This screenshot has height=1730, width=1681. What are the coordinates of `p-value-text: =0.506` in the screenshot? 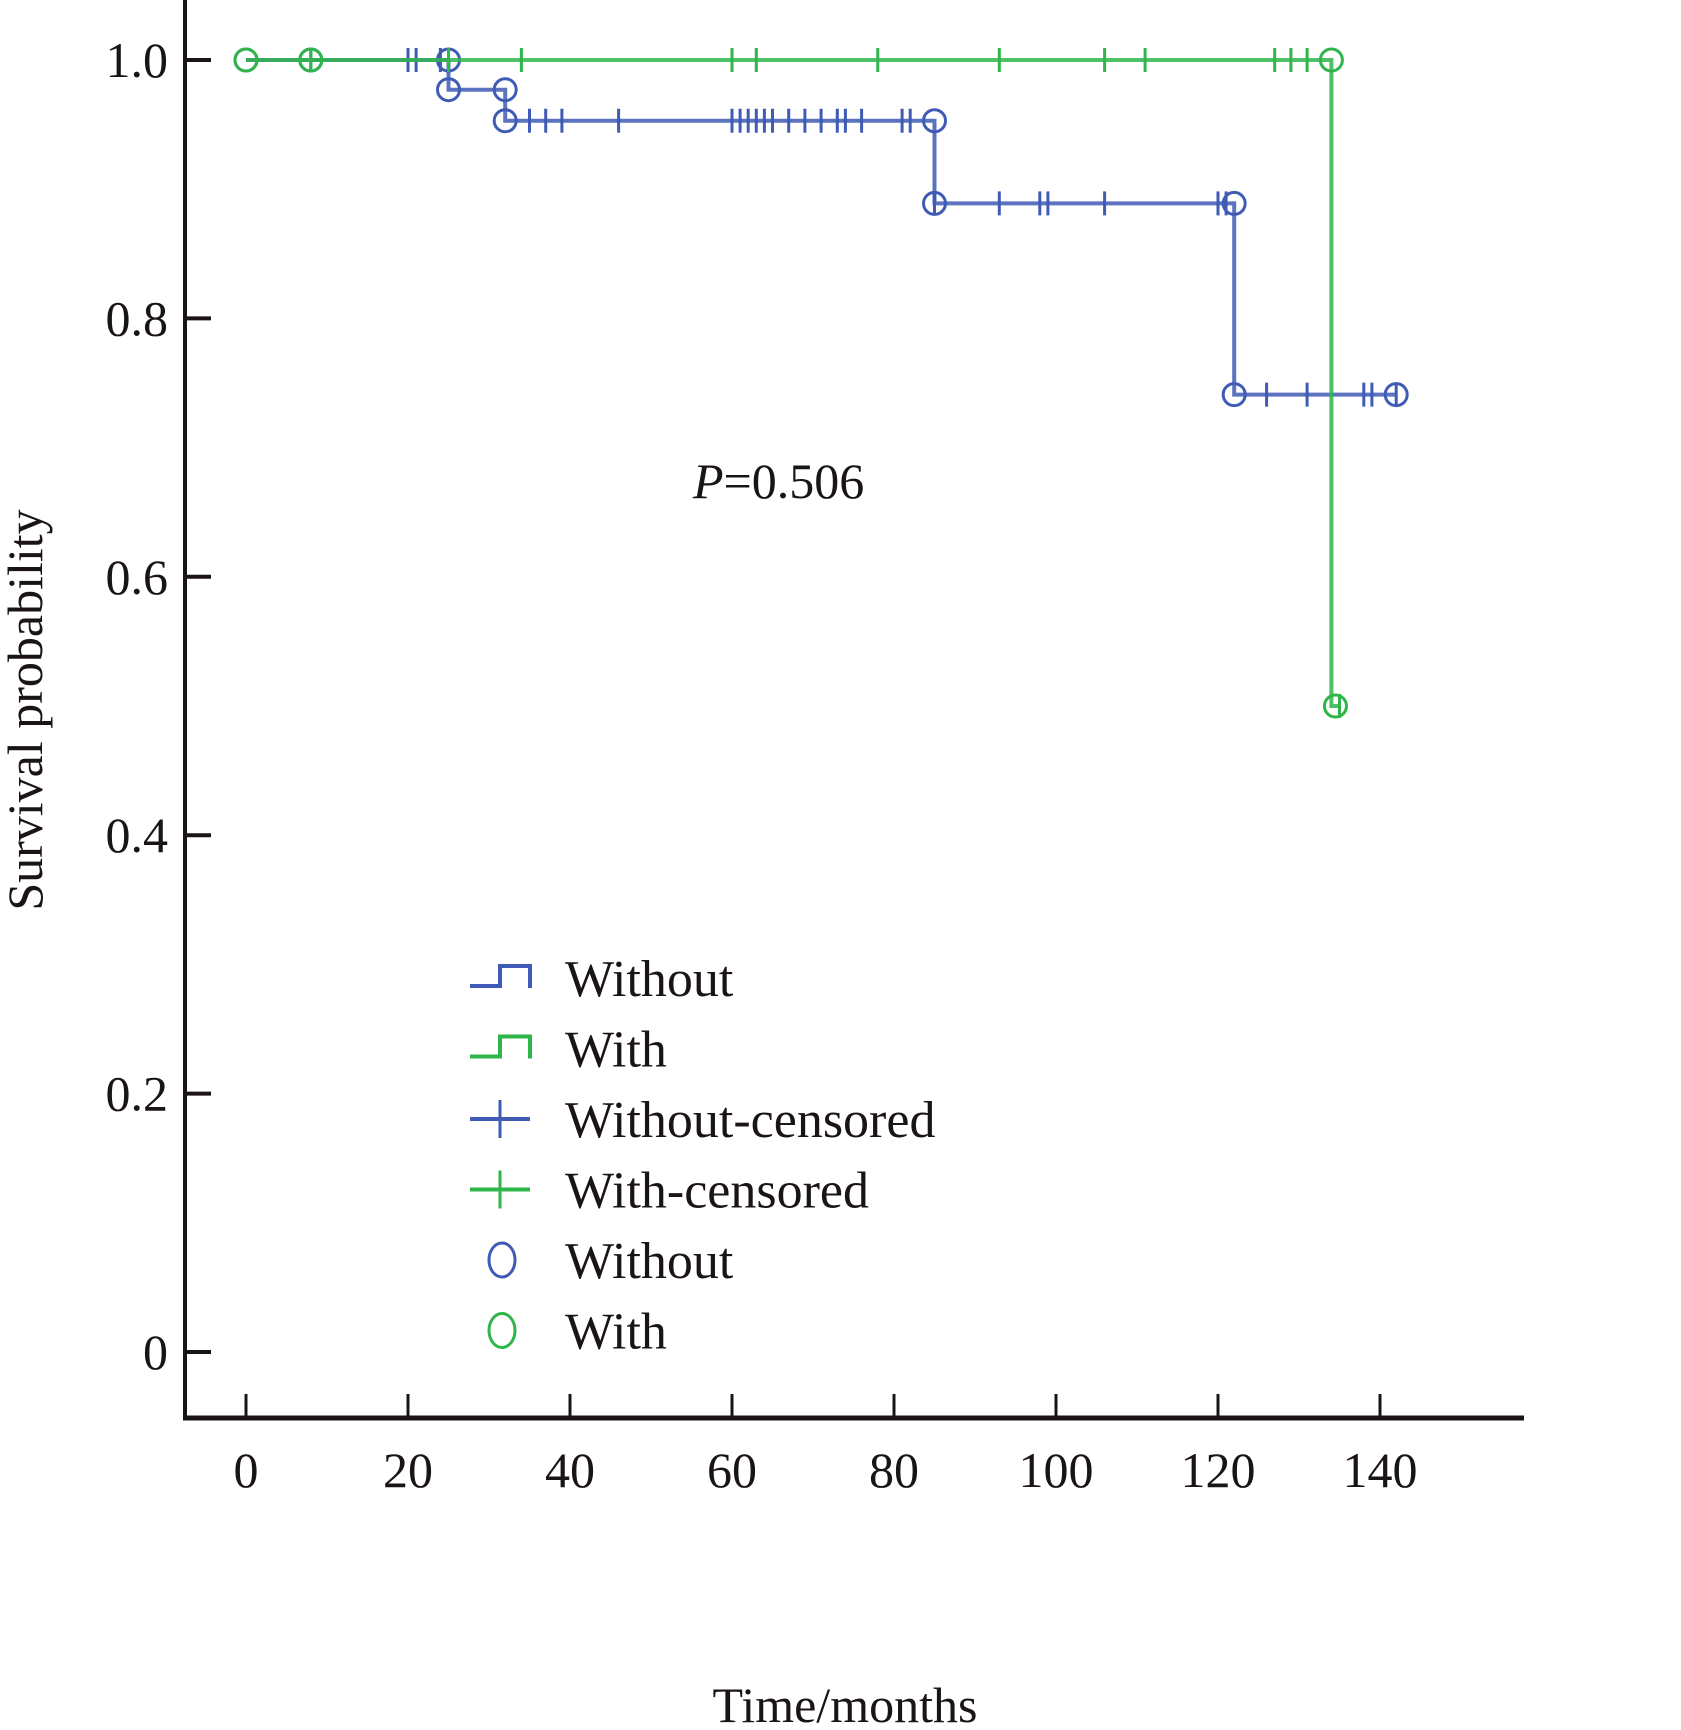 It's located at (794, 481).